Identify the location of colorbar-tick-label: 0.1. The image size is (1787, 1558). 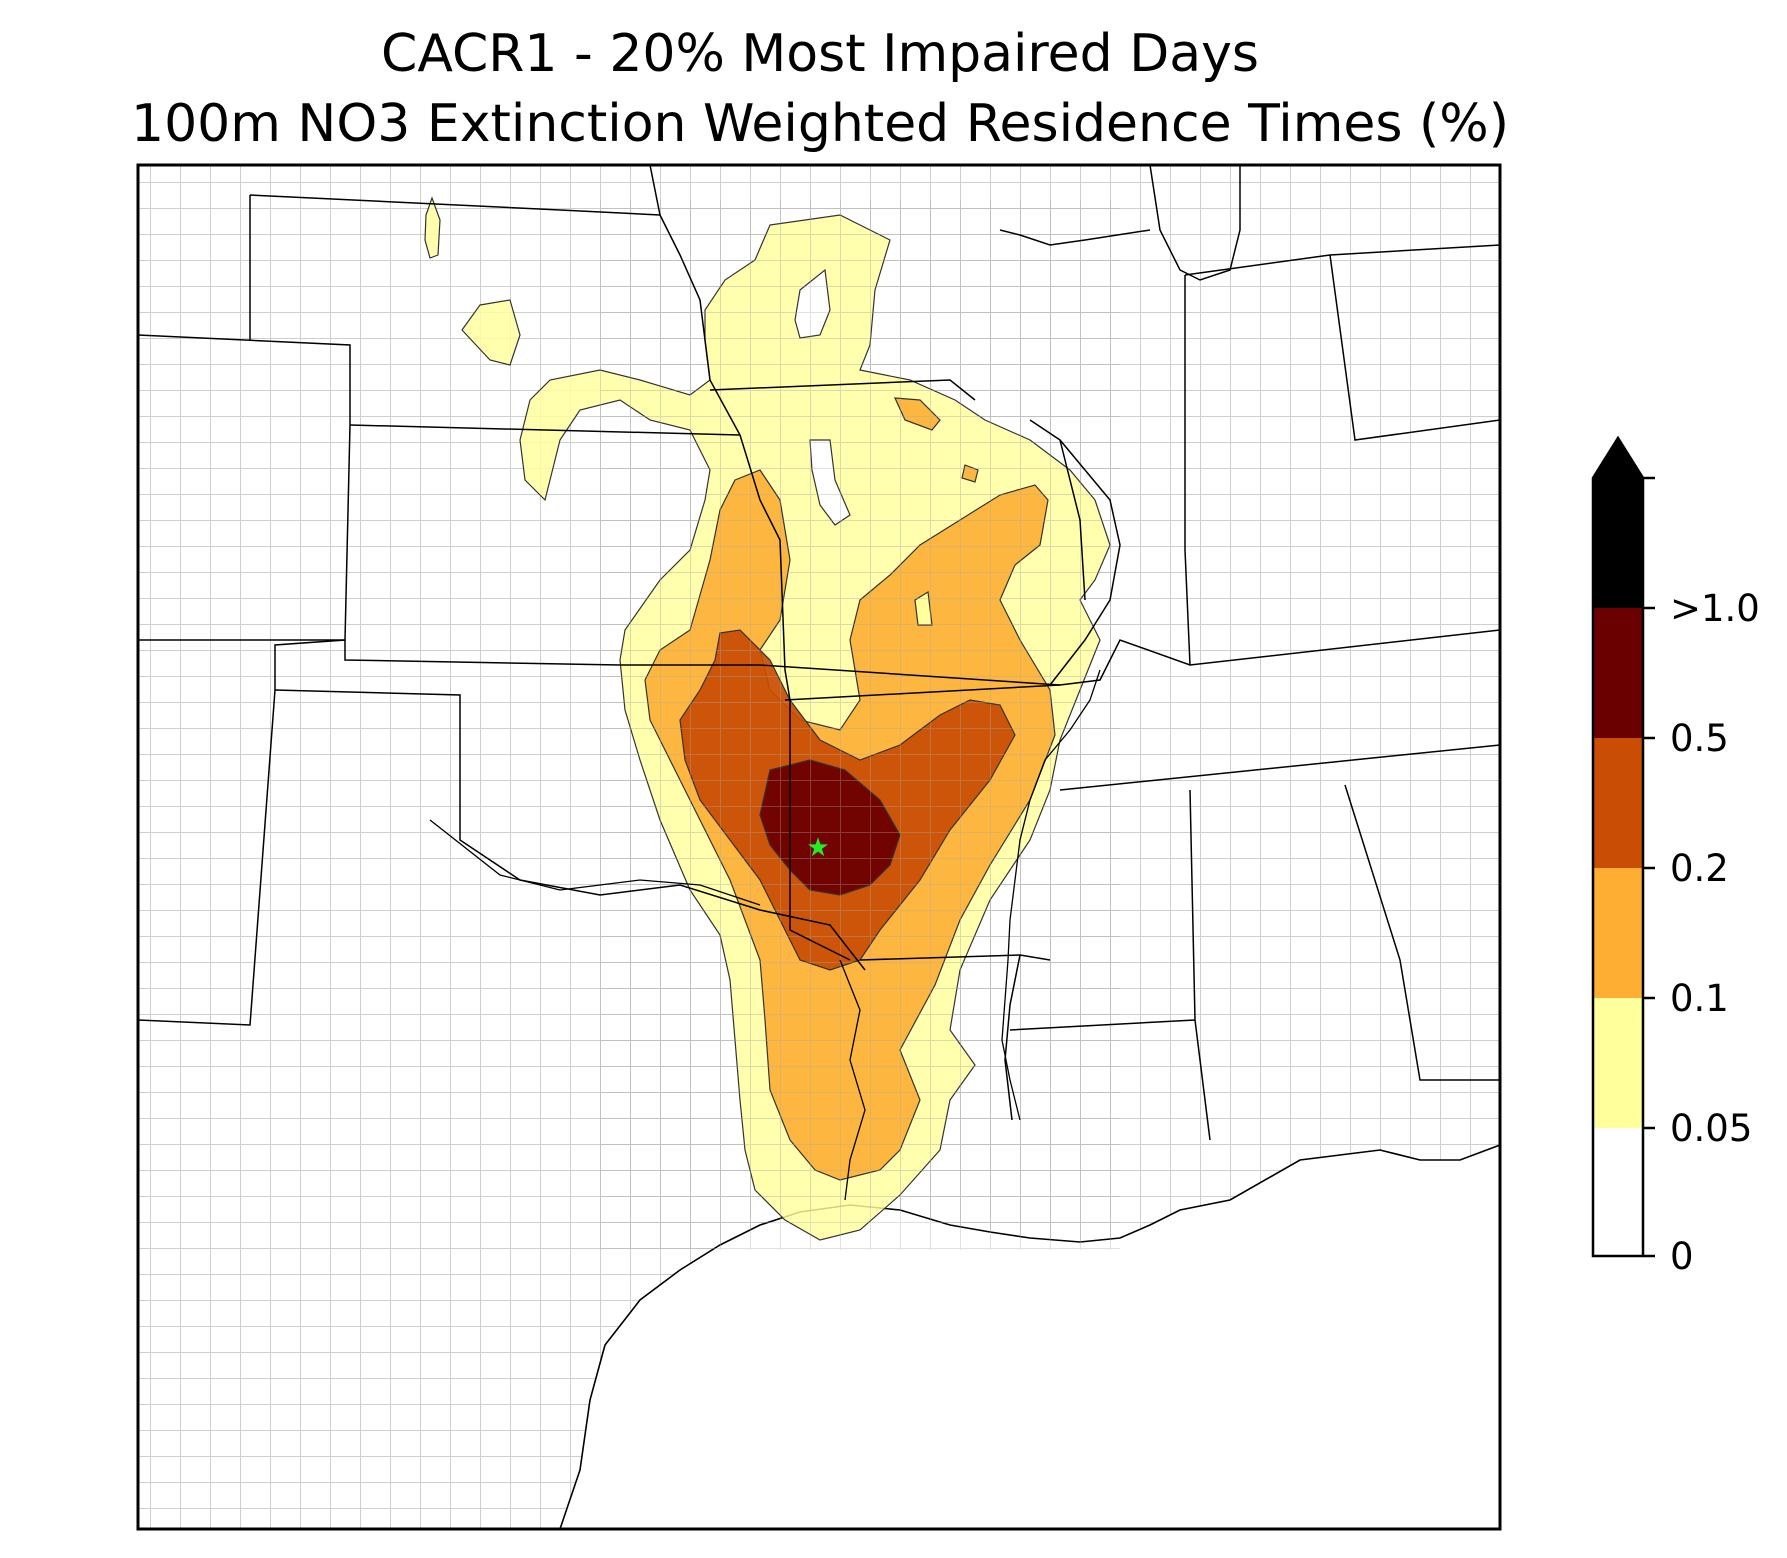
(1699, 998).